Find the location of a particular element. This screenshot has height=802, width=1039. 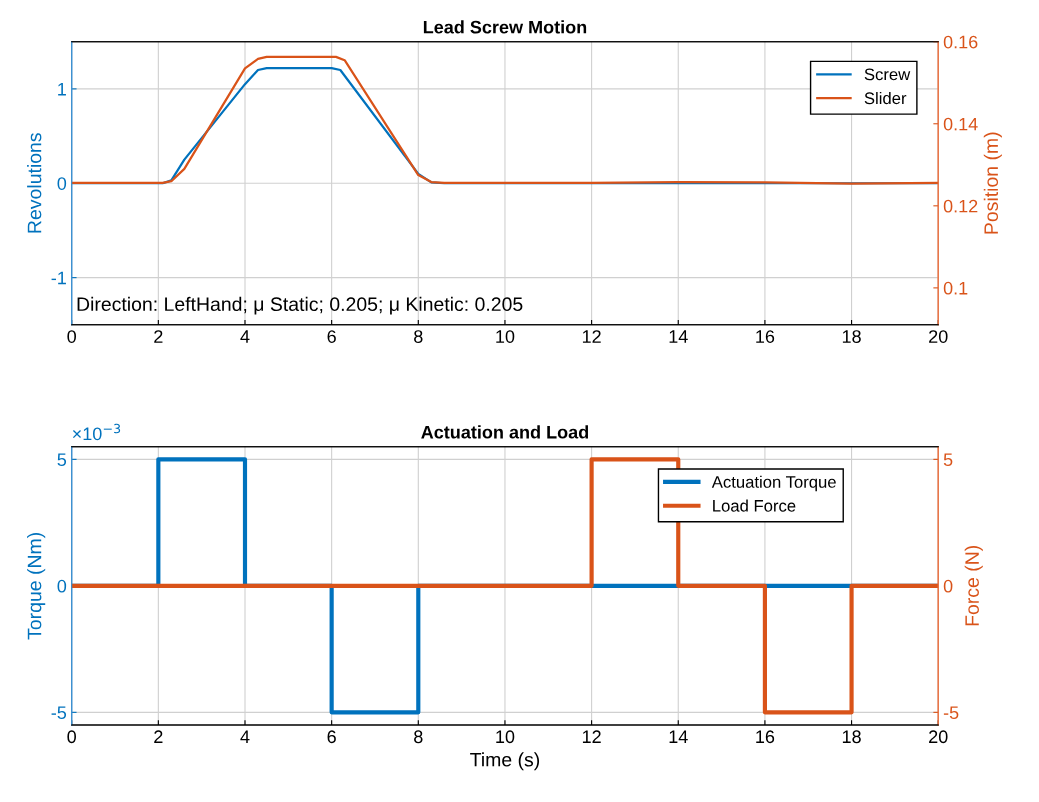

y2-tick-label: 0.14 is located at coordinates (960, 124).